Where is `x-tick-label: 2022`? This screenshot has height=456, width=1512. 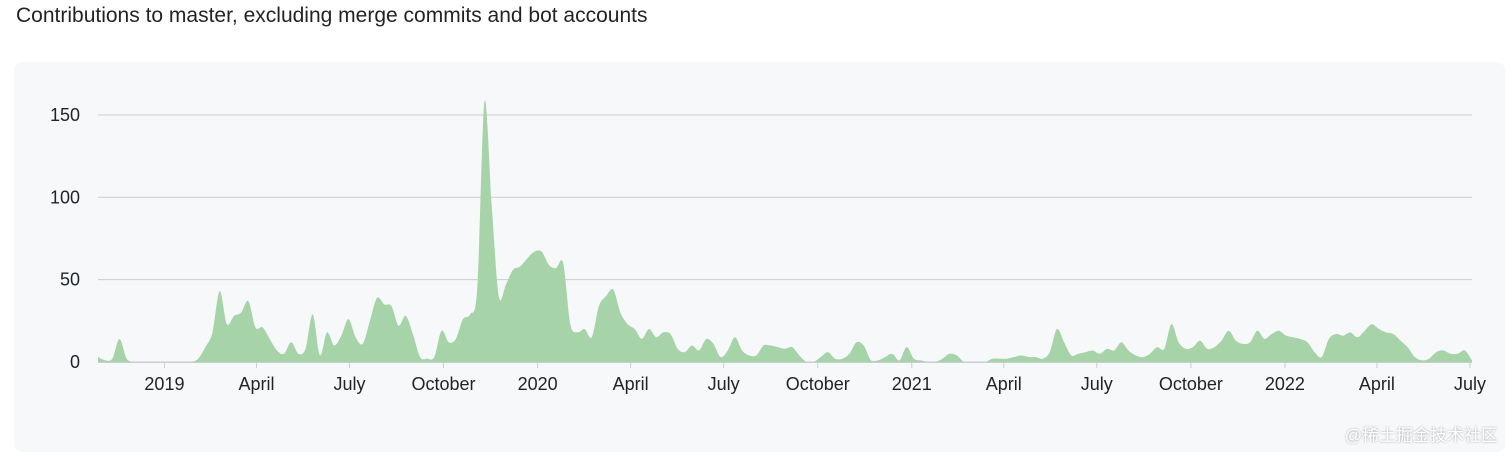
x-tick-label: 2022 is located at coordinates (1285, 384).